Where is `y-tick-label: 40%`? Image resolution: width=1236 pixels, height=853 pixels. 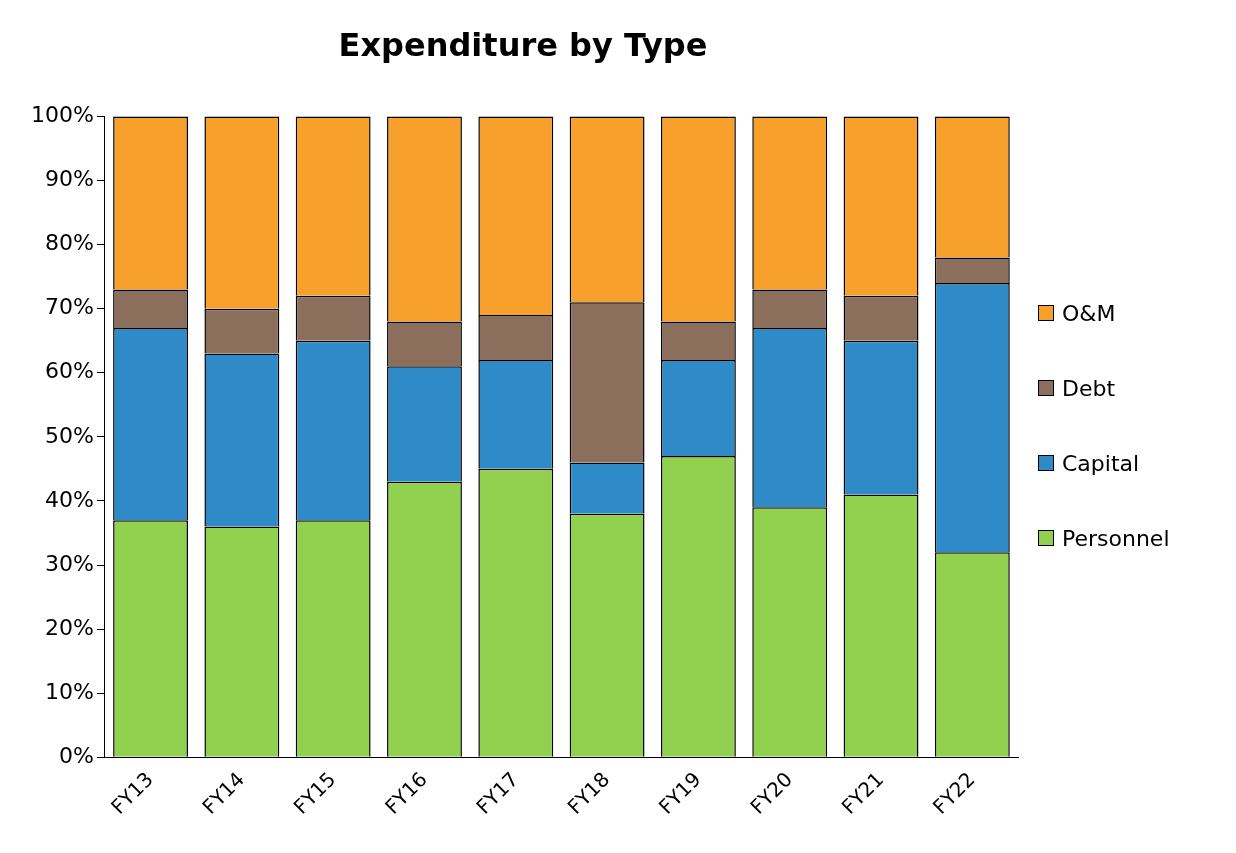 y-tick-label: 40% is located at coordinates (69, 499).